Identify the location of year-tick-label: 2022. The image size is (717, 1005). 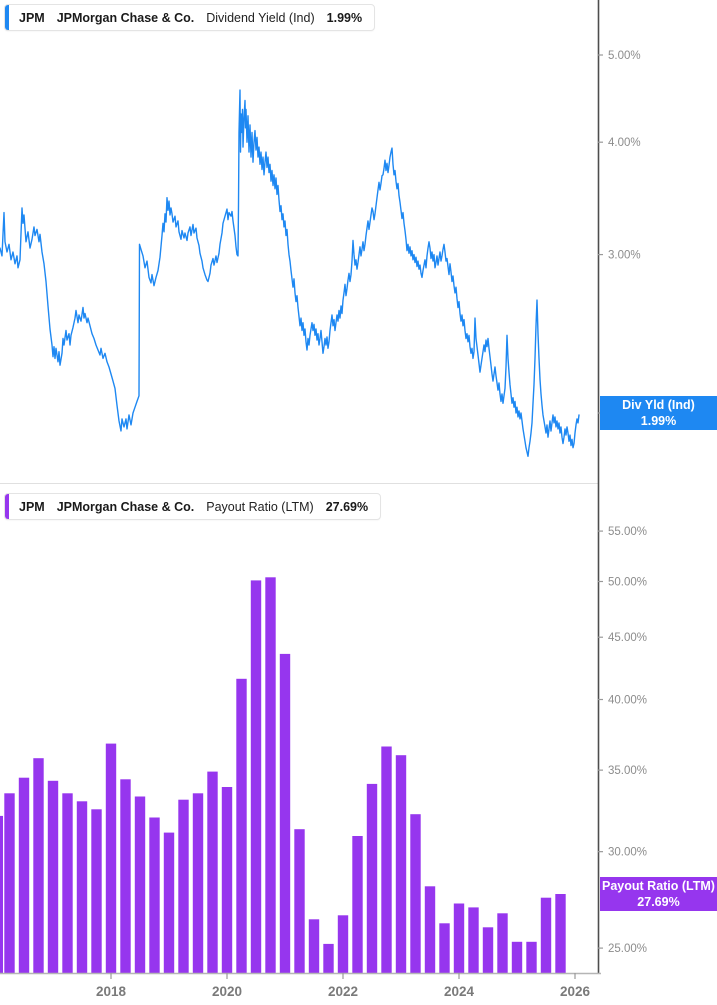
(343, 991).